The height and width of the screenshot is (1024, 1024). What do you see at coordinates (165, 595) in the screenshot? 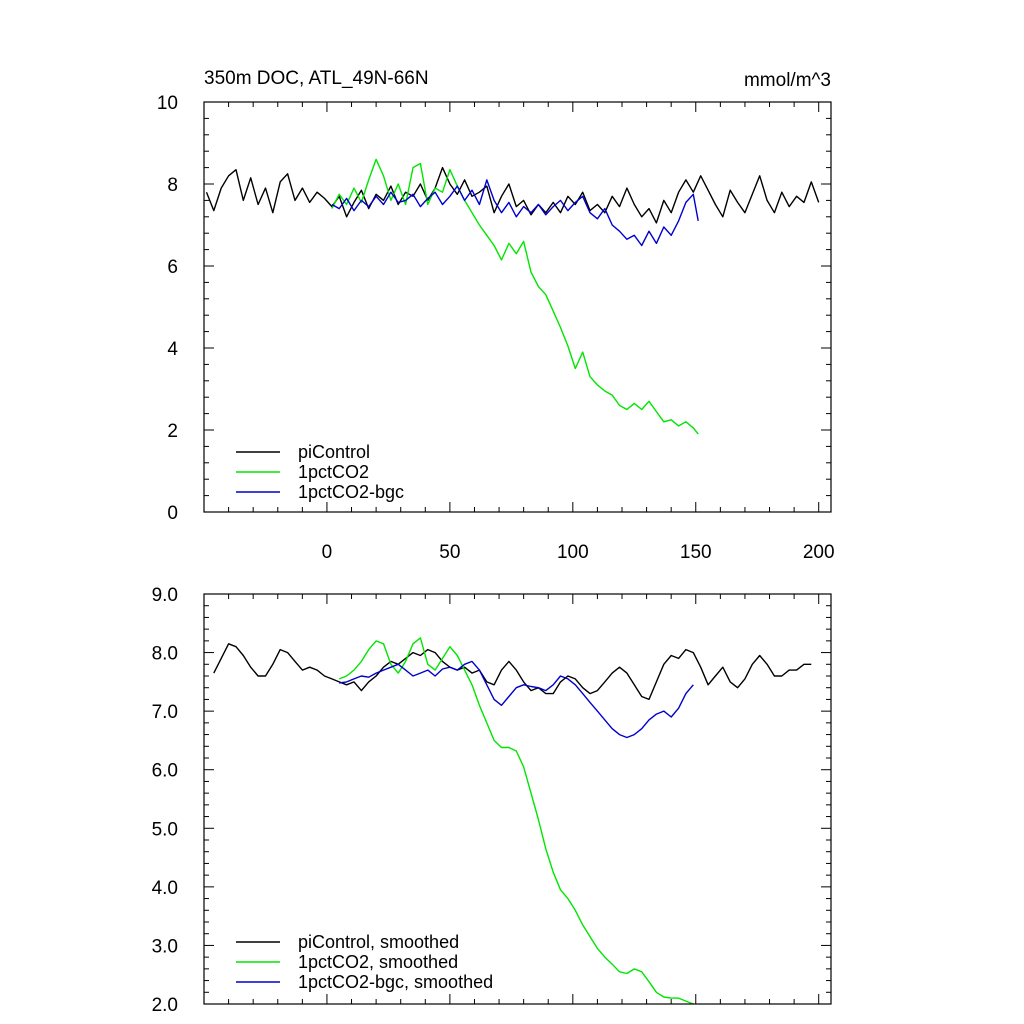
I see `bottom-y-tick-label: 9.0` at bounding box center [165, 595].